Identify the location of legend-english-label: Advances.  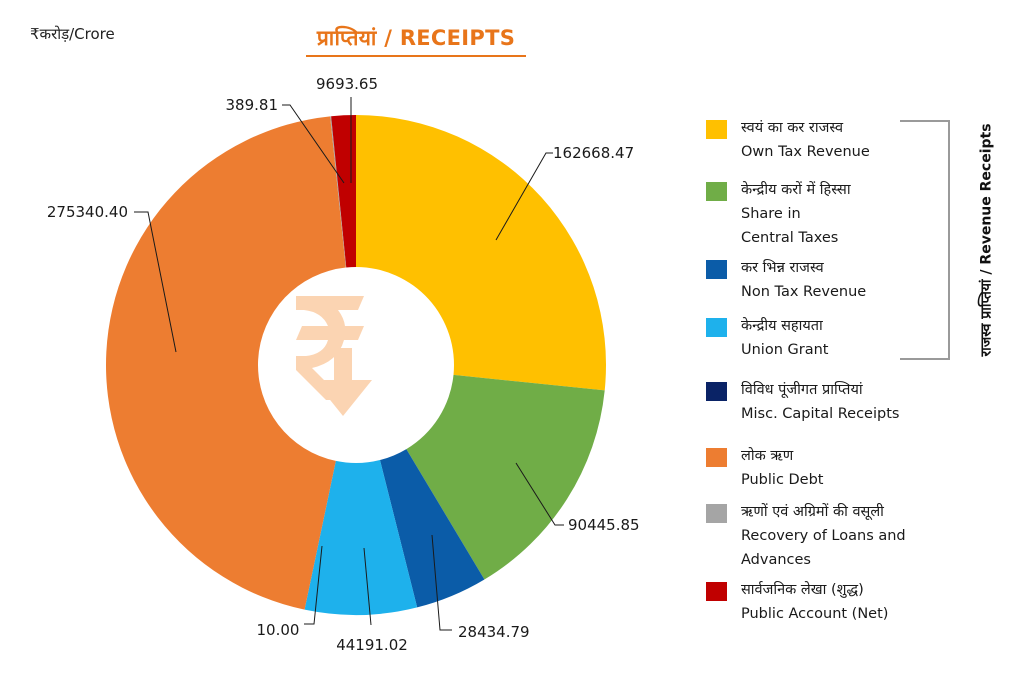
(776, 560).